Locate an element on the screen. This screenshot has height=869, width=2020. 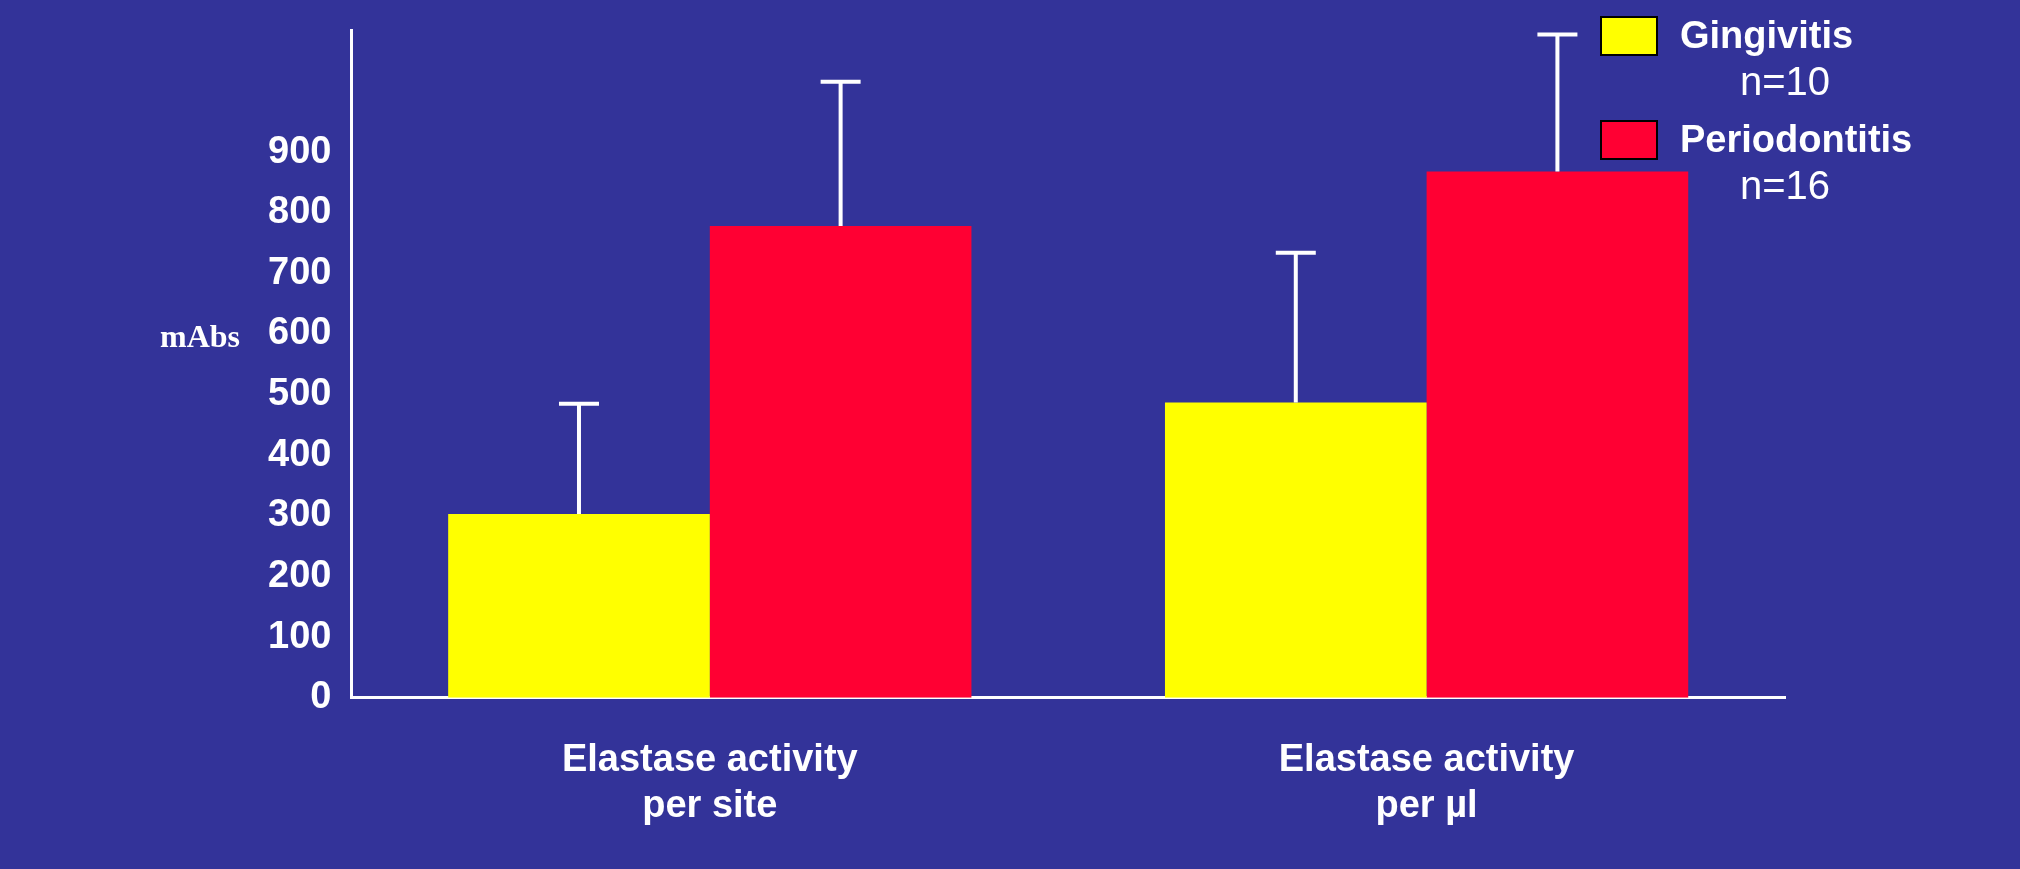
y-tick-label: 300 is located at coordinates (300, 513).